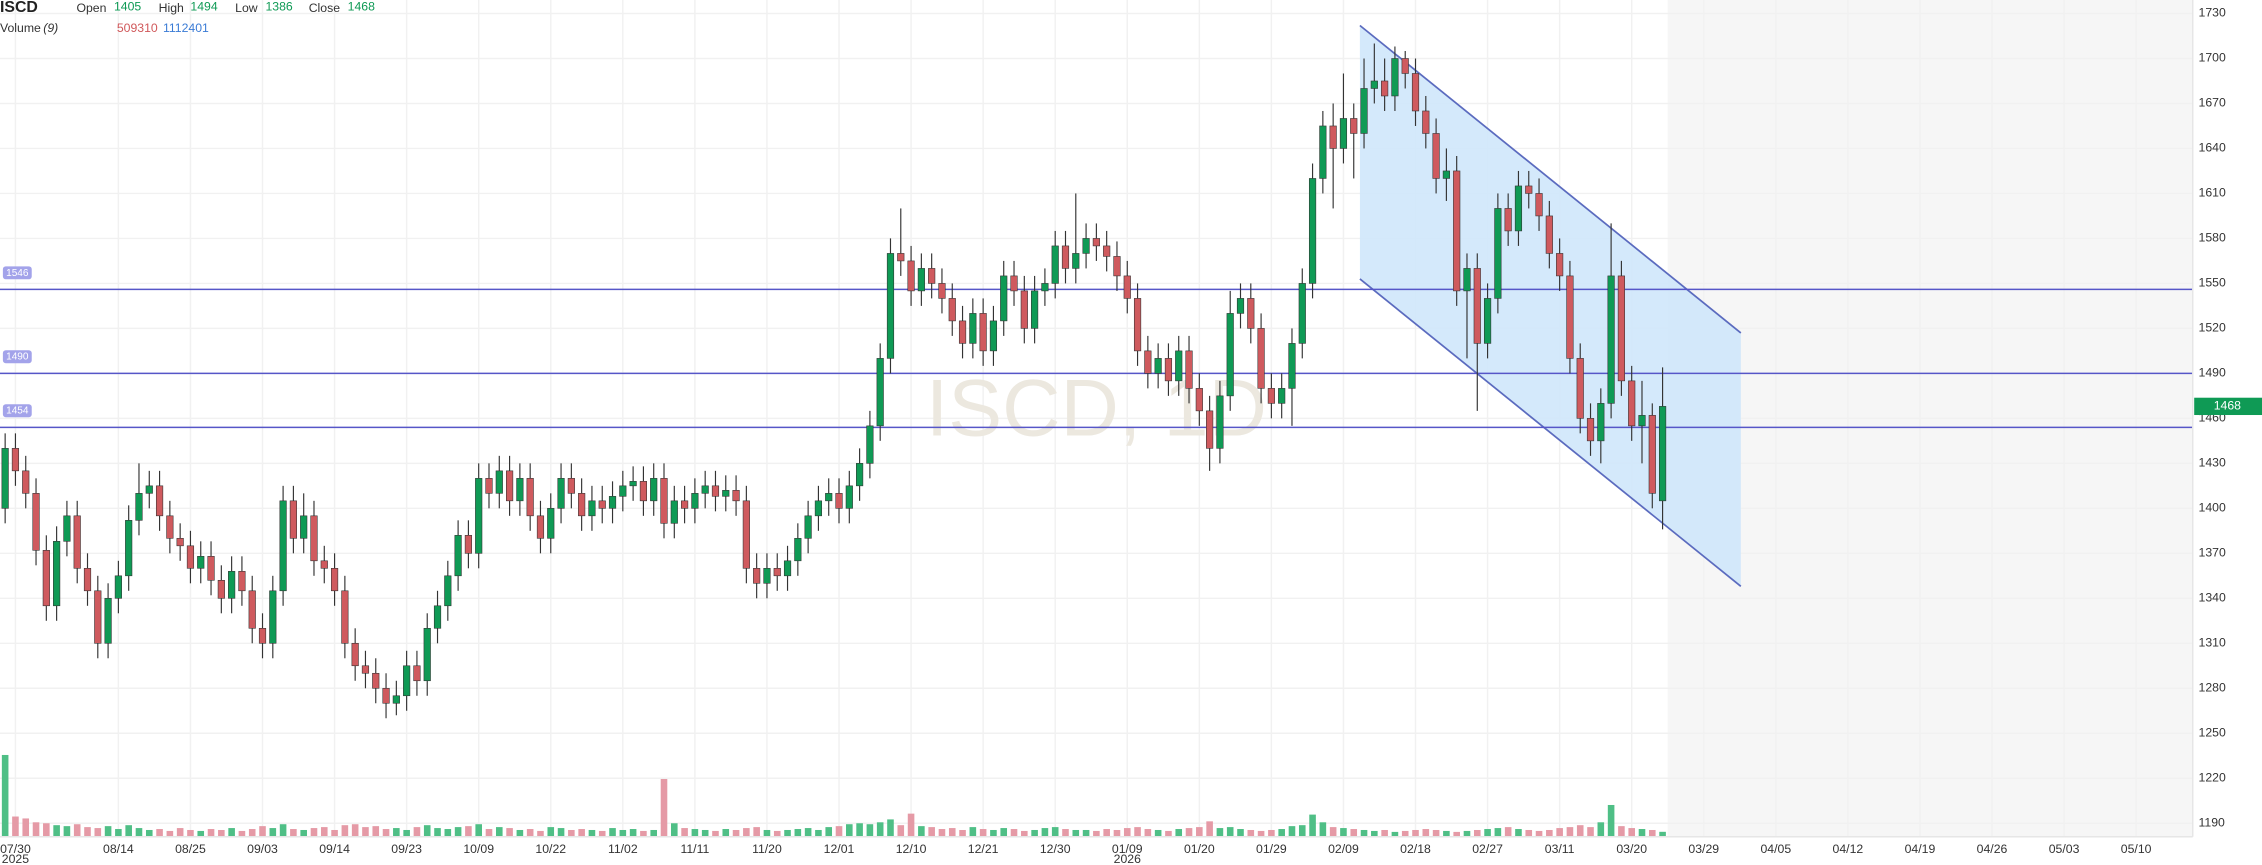 This screenshot has height=865, width=2262. I want to click on y-tick-label: 1610, so click(2212, 193).